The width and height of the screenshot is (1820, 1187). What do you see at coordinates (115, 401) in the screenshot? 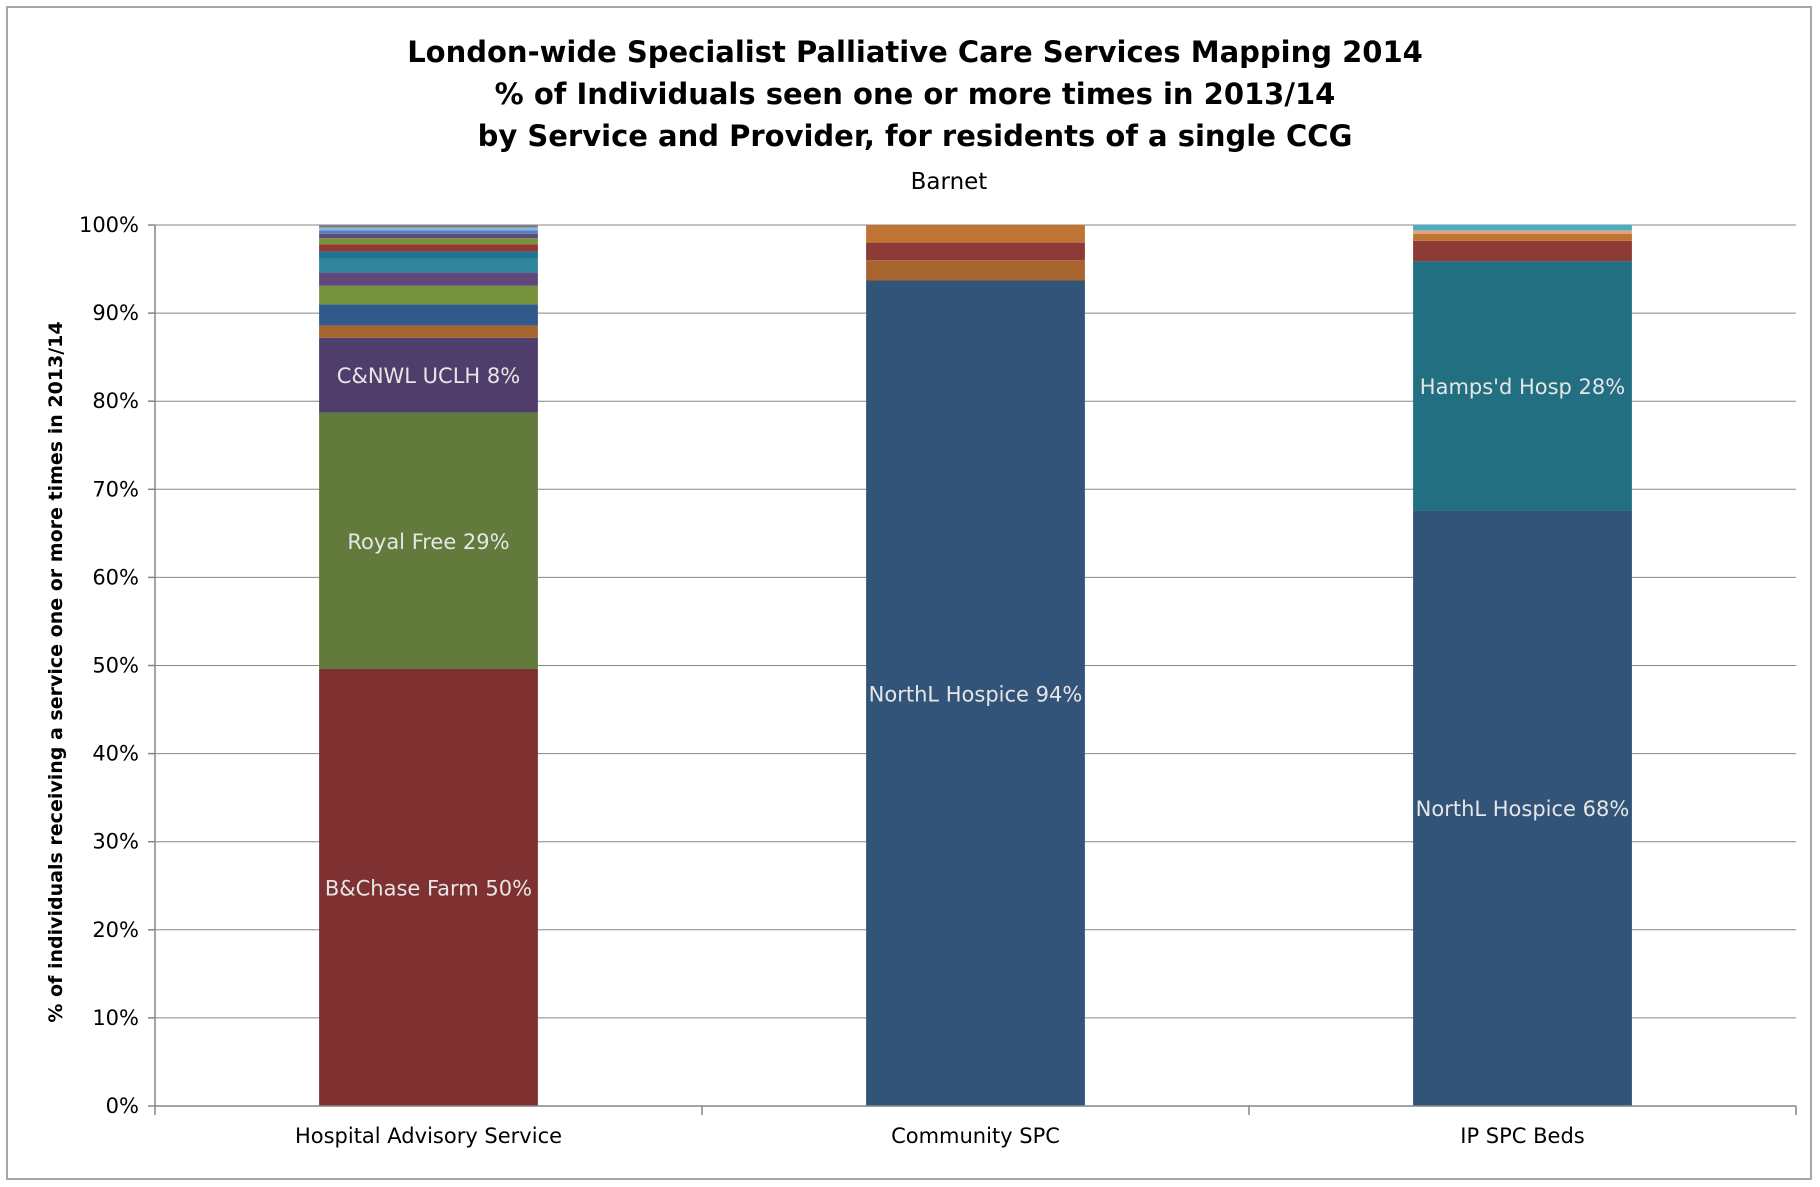
I see `y-tick-label: 80%` at bounding box center [115, 401].